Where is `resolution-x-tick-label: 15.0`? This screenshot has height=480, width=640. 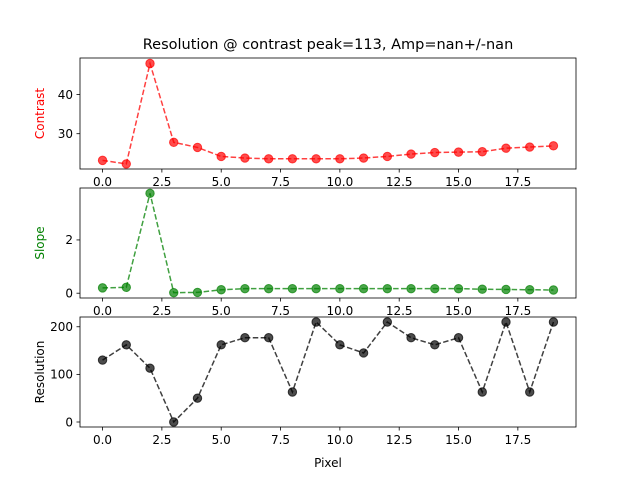
resolution-x-tick-label: 15.0 is located at coordinates (458, 440).